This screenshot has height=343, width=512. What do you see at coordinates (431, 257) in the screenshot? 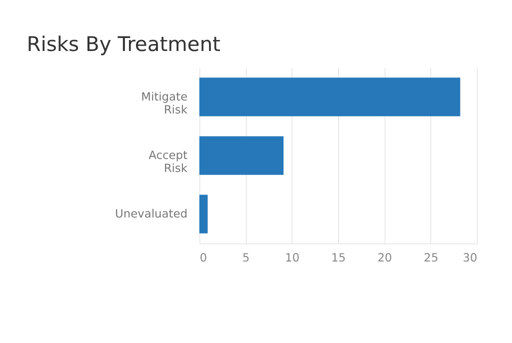
I see `x-tick-label: 25` at bounding box center [431, 257].